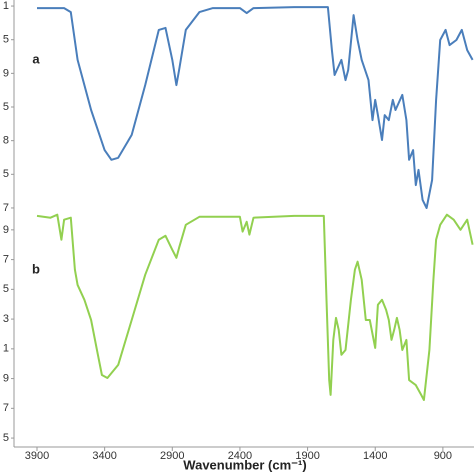 The height and width of the screenshot is (474, 474). Describe the element at coordinates (104, 456) in the screenshot. I see `x-tick-label: 3400` at that location.